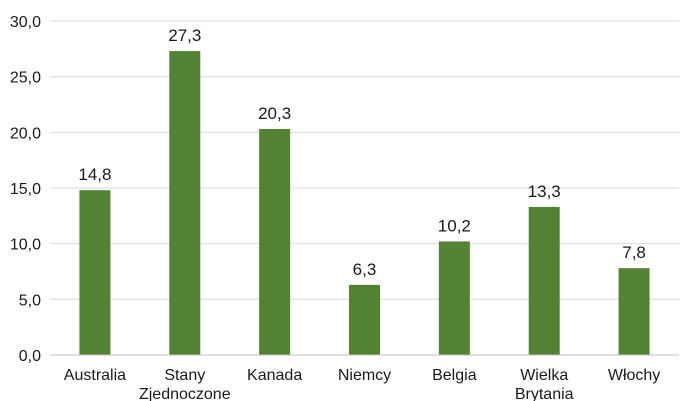 This screenshot has width=681, height=401. What do you see at coordinates (25, 78) in the screenshot?
I see `y-tick-label: 25,0` at bounding box center [25, 78].